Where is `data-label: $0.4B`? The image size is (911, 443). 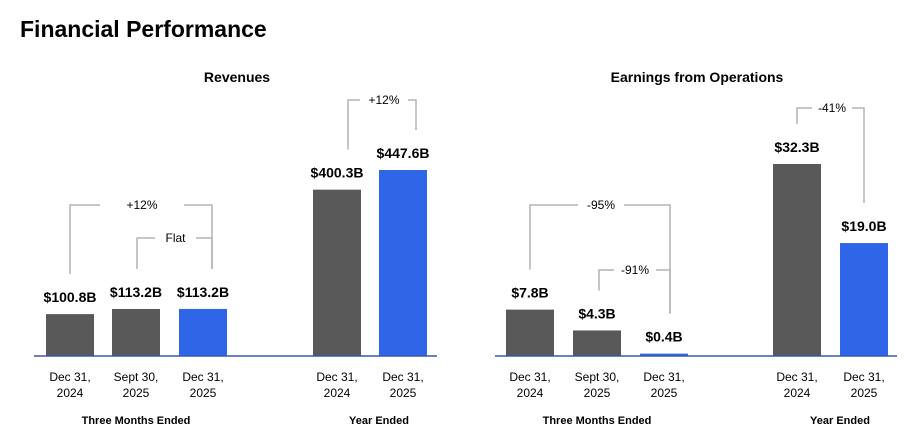 data-label: $0.4B is located at coordinates (663, 337).